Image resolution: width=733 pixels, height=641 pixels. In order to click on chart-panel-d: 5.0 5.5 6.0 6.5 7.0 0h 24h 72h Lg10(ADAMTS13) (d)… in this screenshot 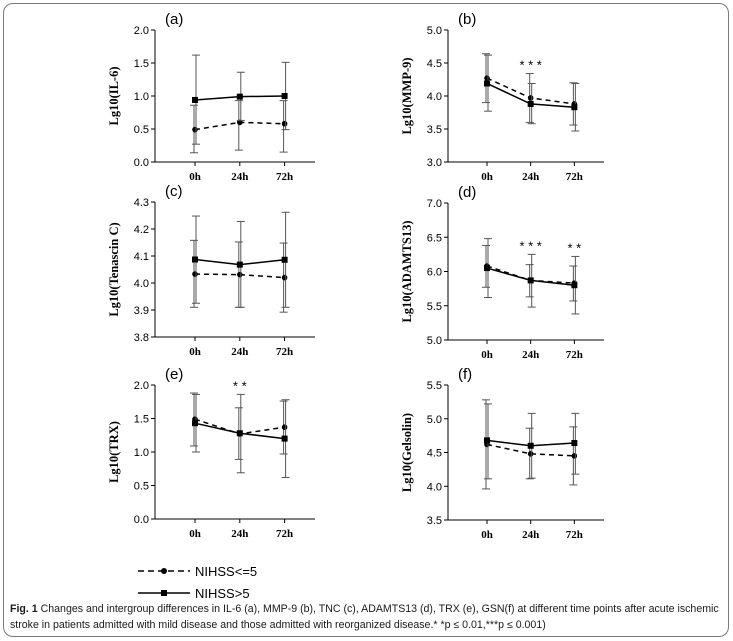, I will do `click(502, 272)`.